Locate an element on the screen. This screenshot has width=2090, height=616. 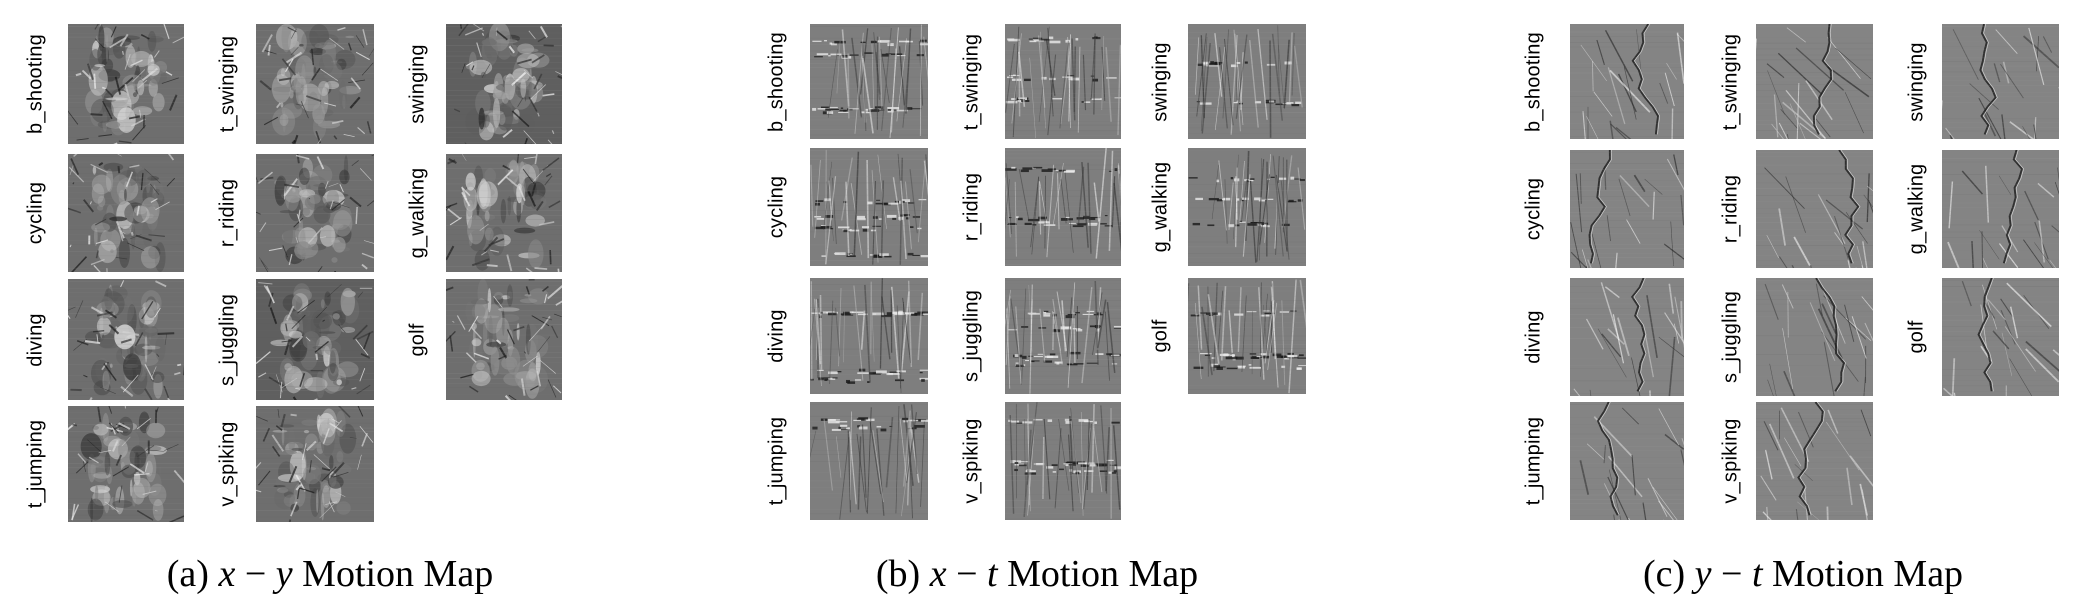
motion-map-xt-golf is located at coordinates (1247, 336).